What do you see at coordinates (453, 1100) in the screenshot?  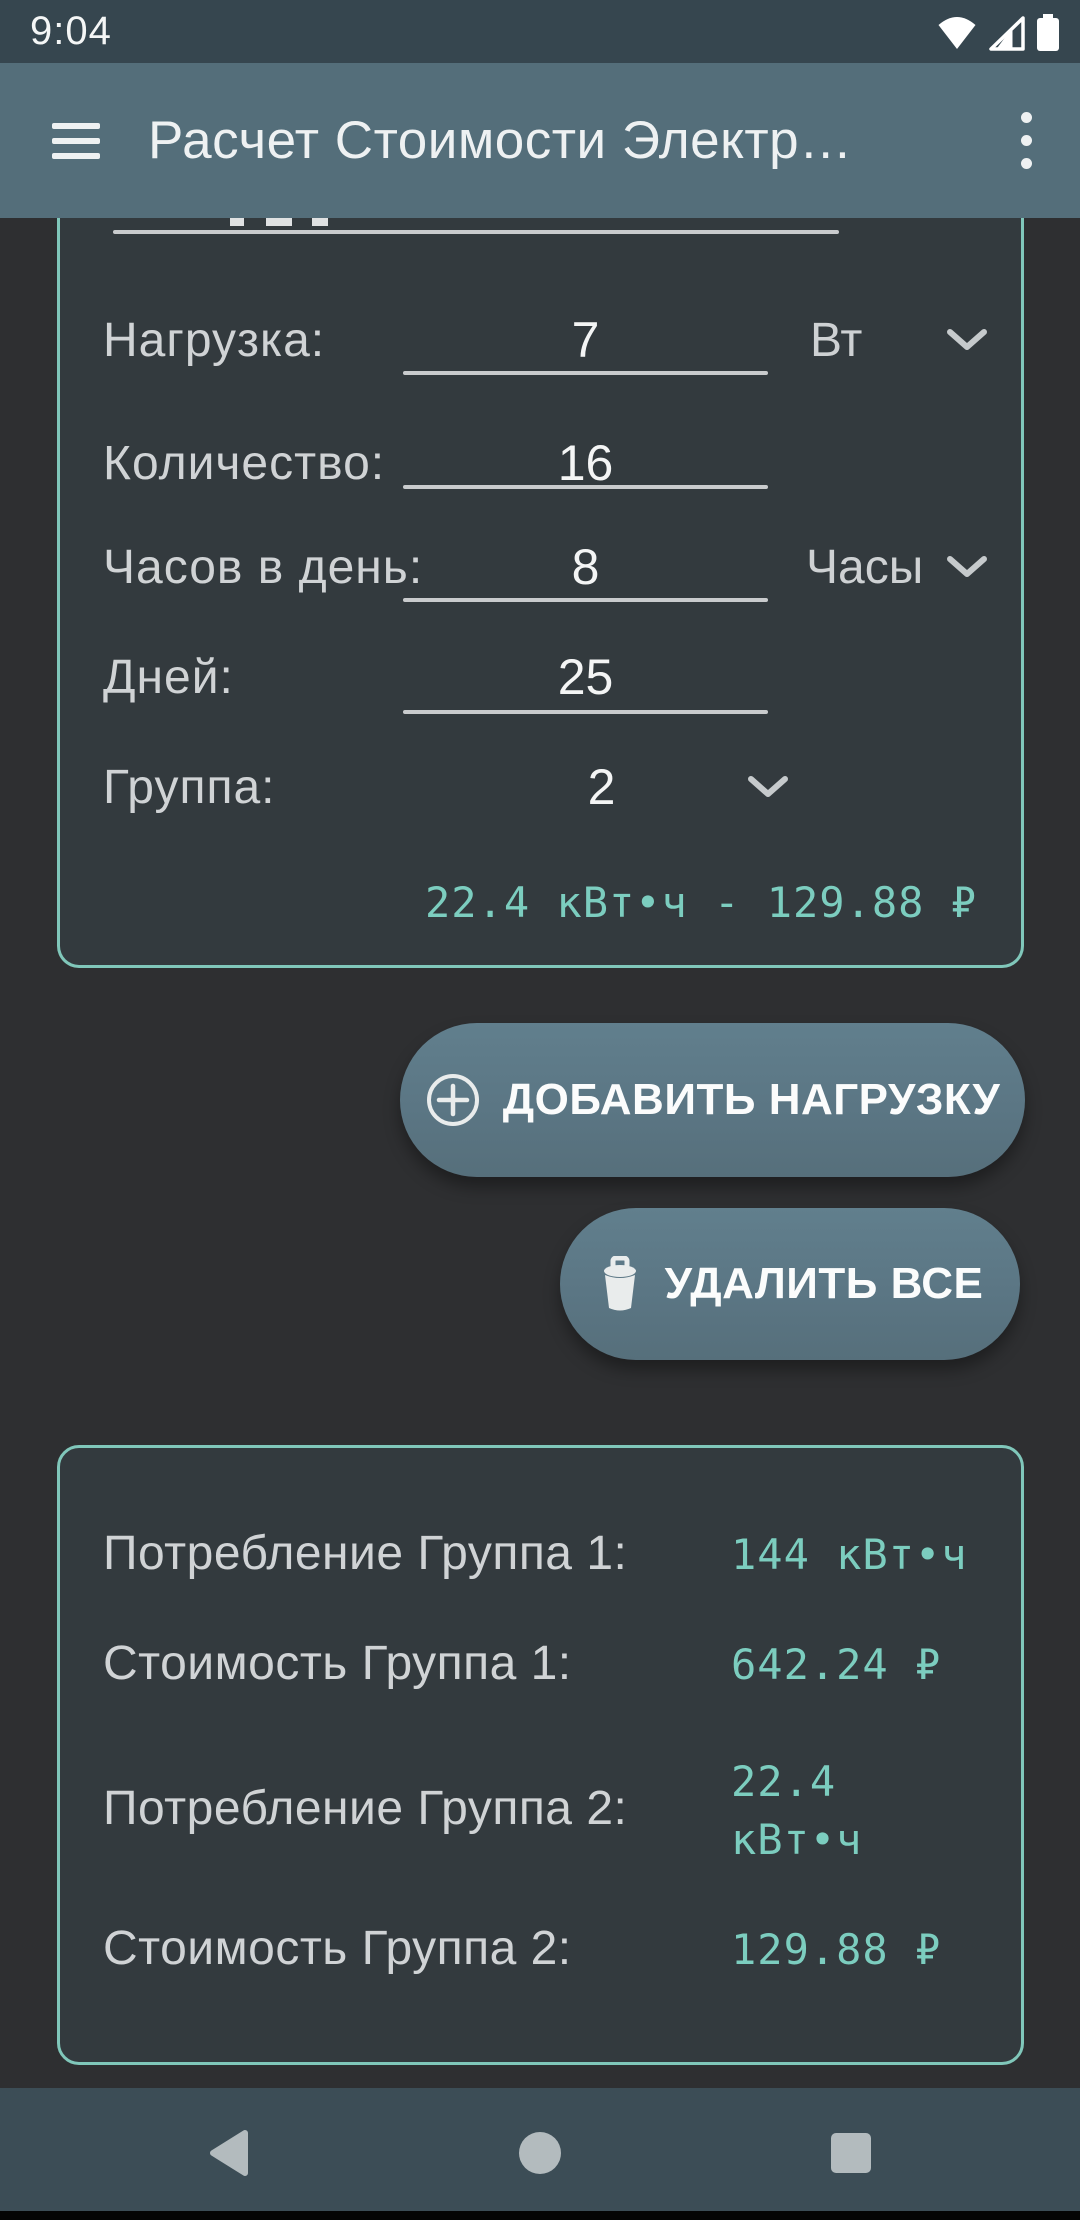 I see `plus-circle-icon` at bounding box center [453, 1100].